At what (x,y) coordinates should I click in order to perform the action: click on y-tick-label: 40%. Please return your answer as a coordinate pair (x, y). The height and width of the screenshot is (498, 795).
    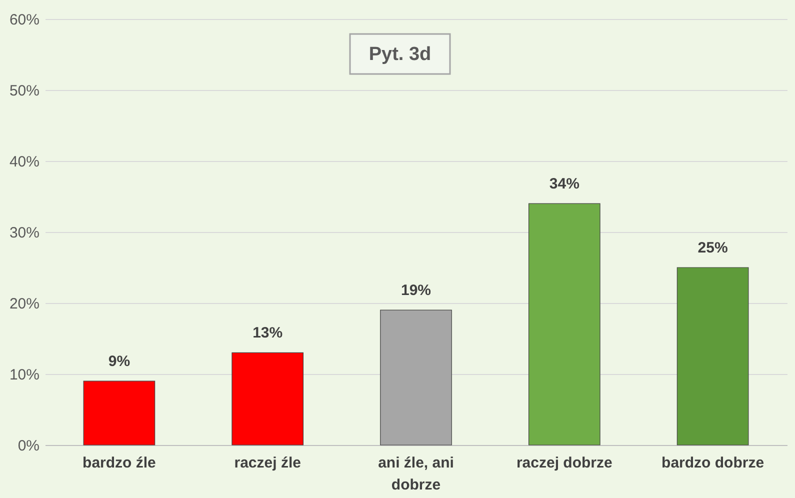
    Looking at the image, I should click on (24, 162).